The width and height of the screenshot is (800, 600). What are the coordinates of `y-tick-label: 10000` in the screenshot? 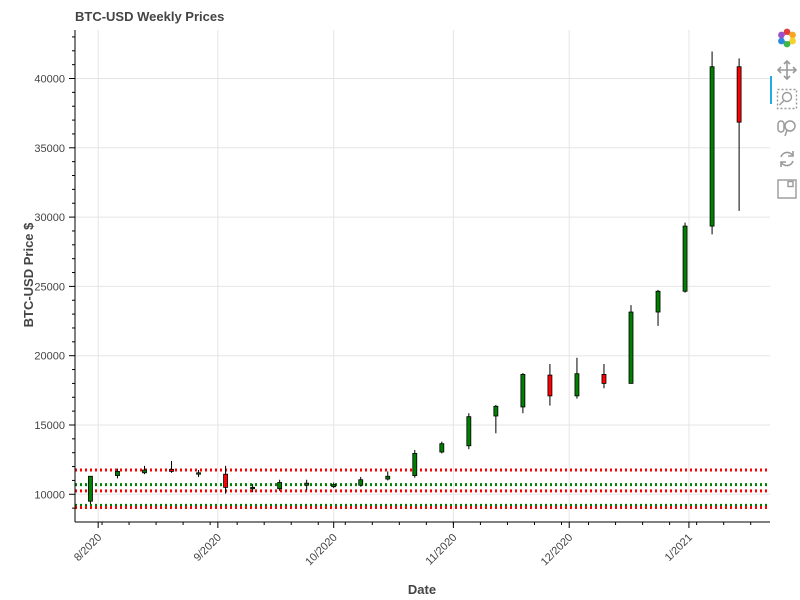 It's located at (49, 495).